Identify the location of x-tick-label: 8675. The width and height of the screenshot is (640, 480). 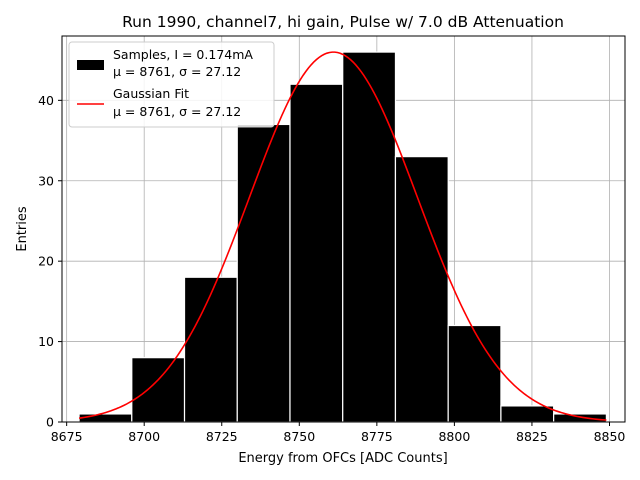
(67, 436).